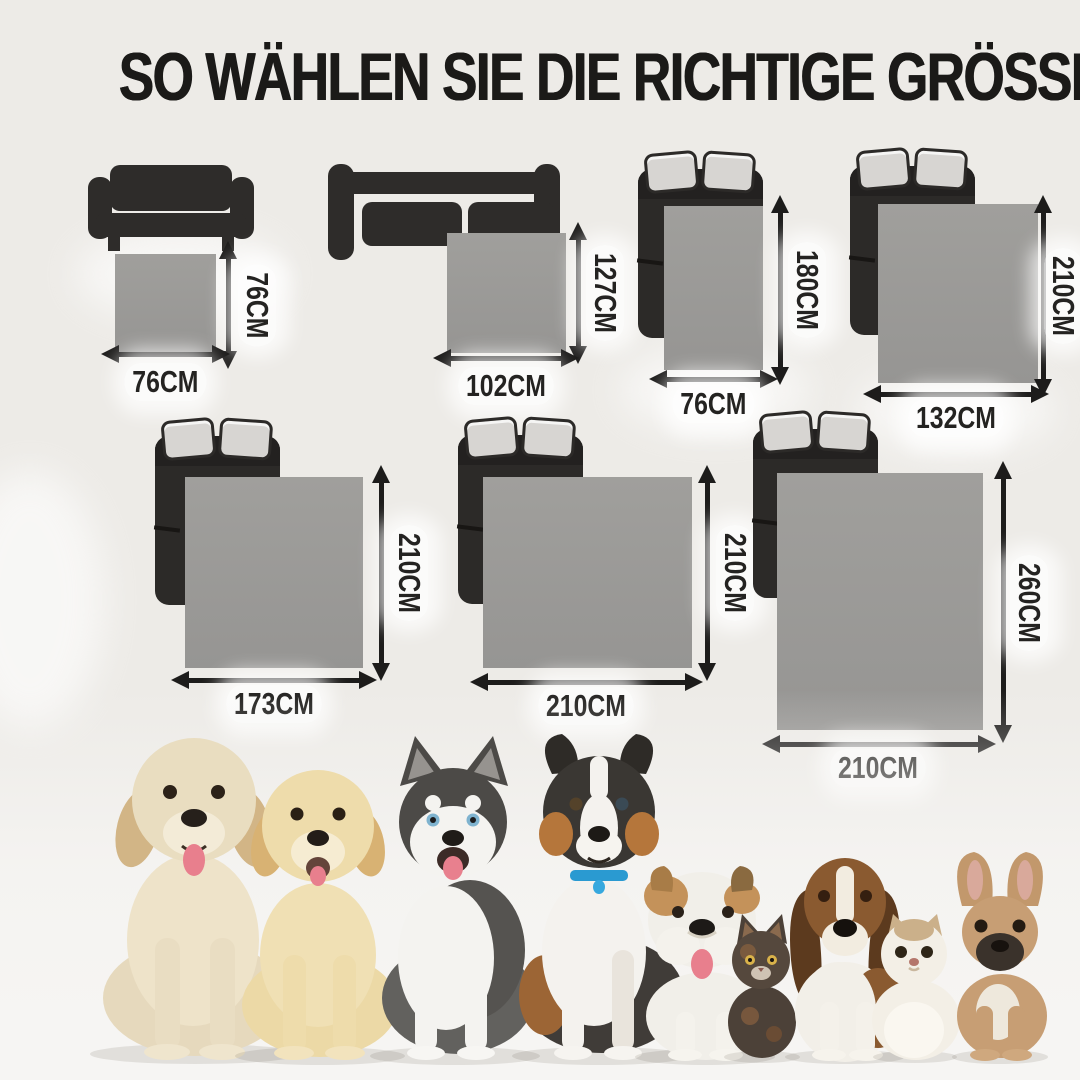  Describe the element at coordinates (762, 988) in the screenshot. I see `tortoiseshell-kitten` at that location.